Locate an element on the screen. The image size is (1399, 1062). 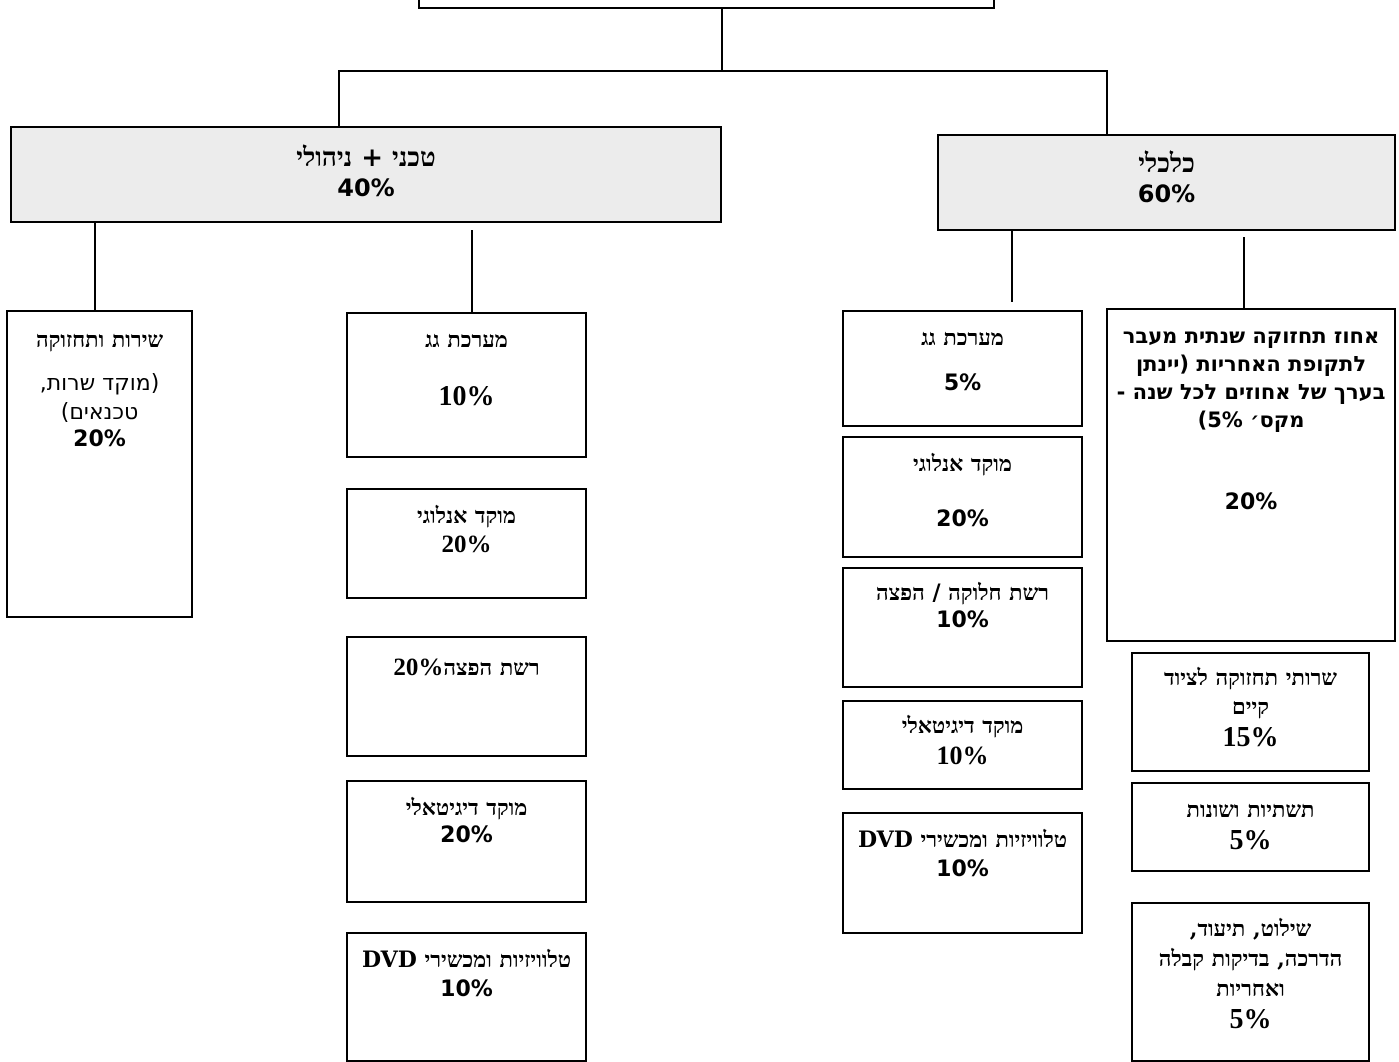
tech-tv-box: טלוויזיות ומכשירי DVD 10% is located at coordinates (466, 997).